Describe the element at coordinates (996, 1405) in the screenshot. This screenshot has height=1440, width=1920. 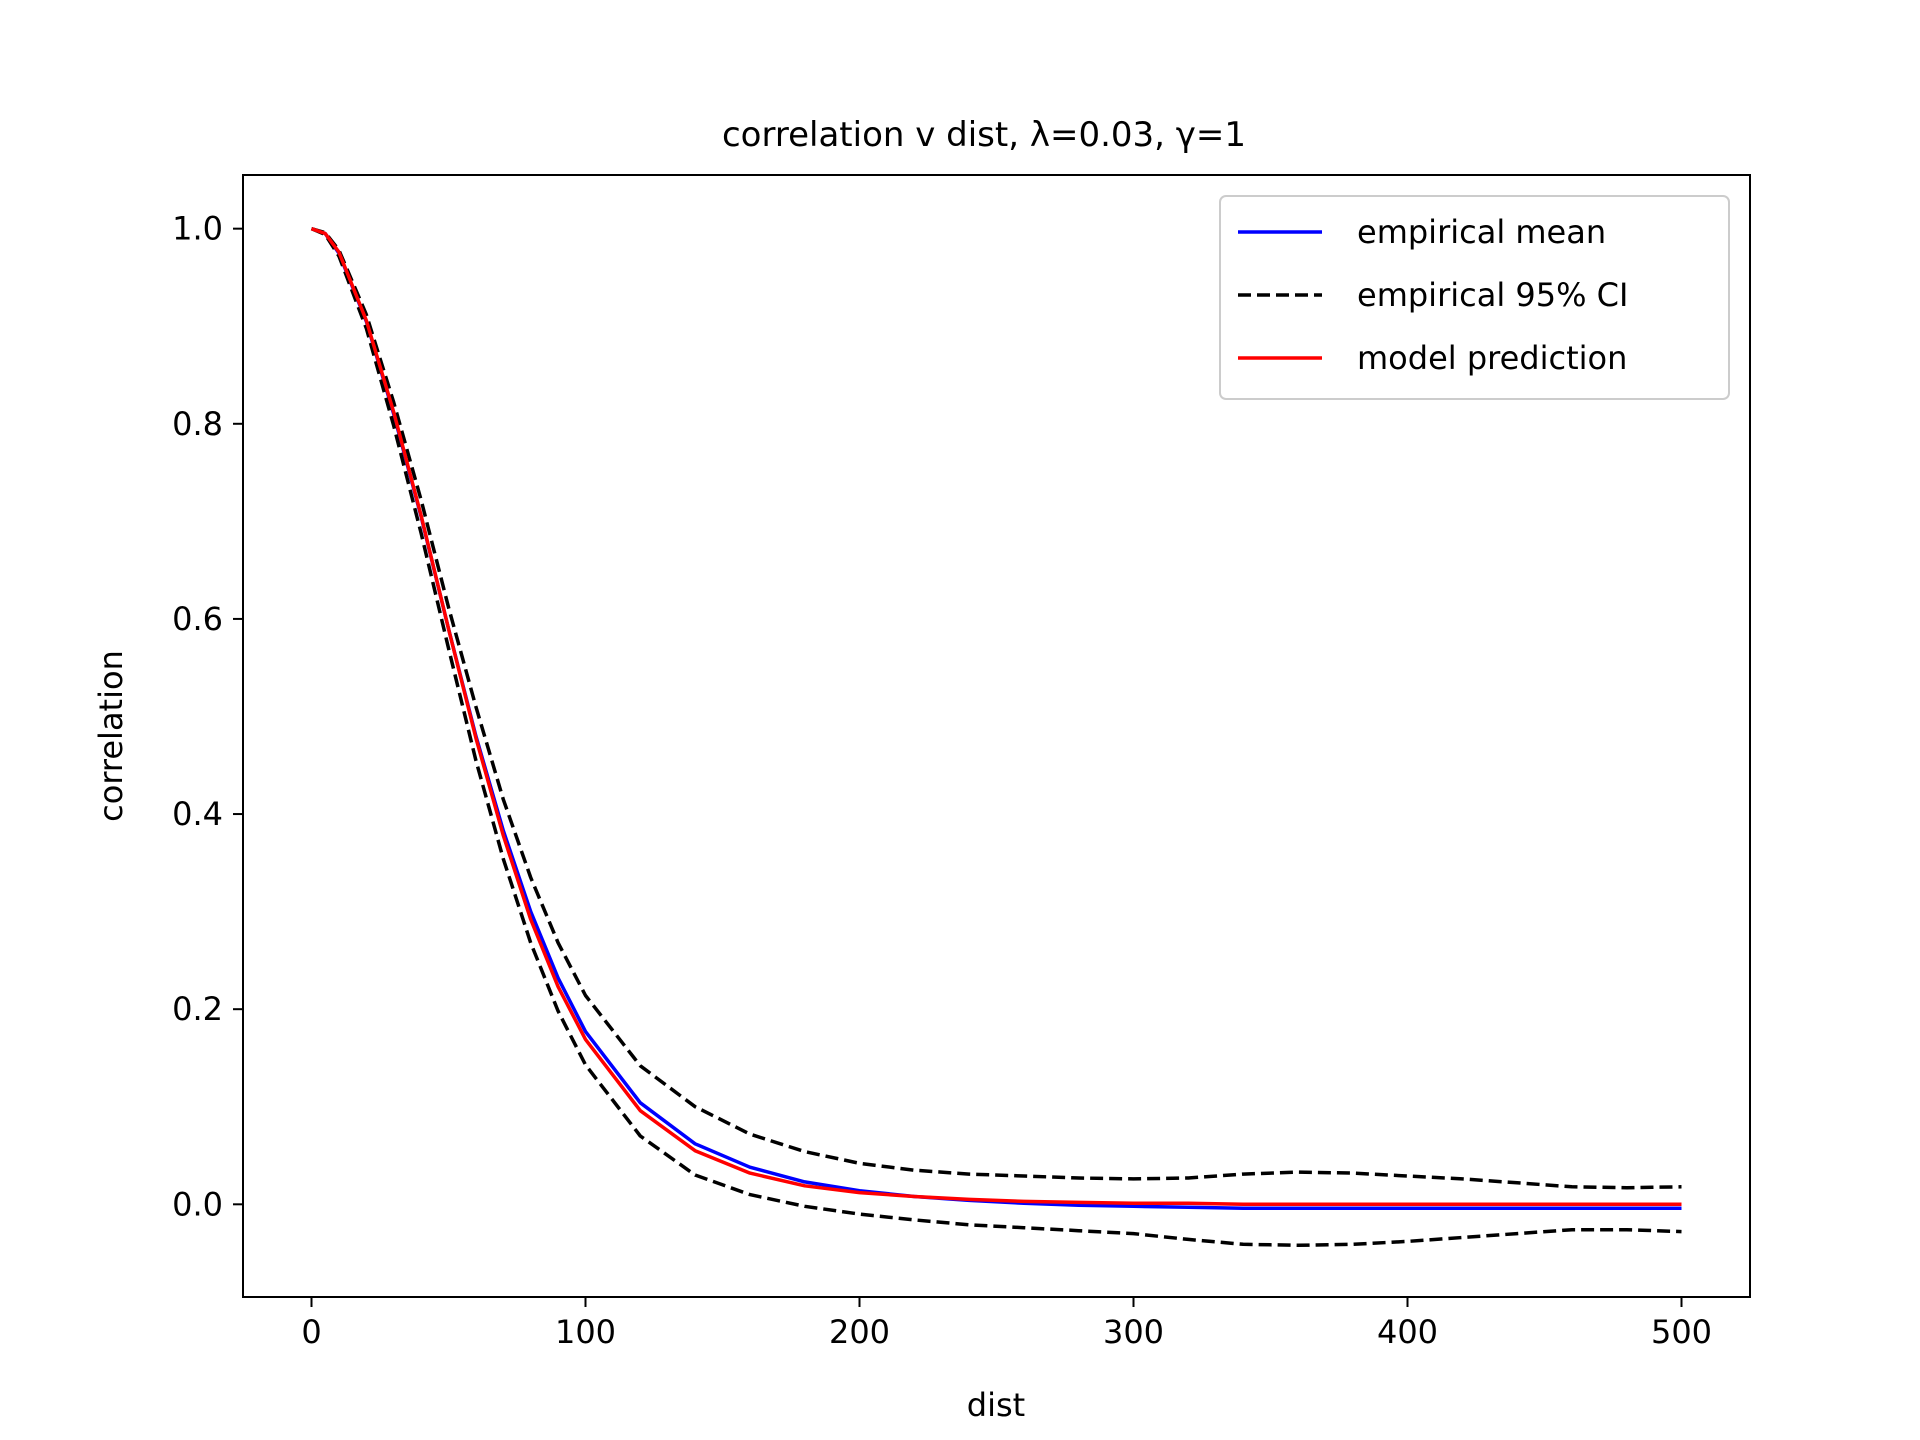
I see `x-axis-label: dist` at that location.